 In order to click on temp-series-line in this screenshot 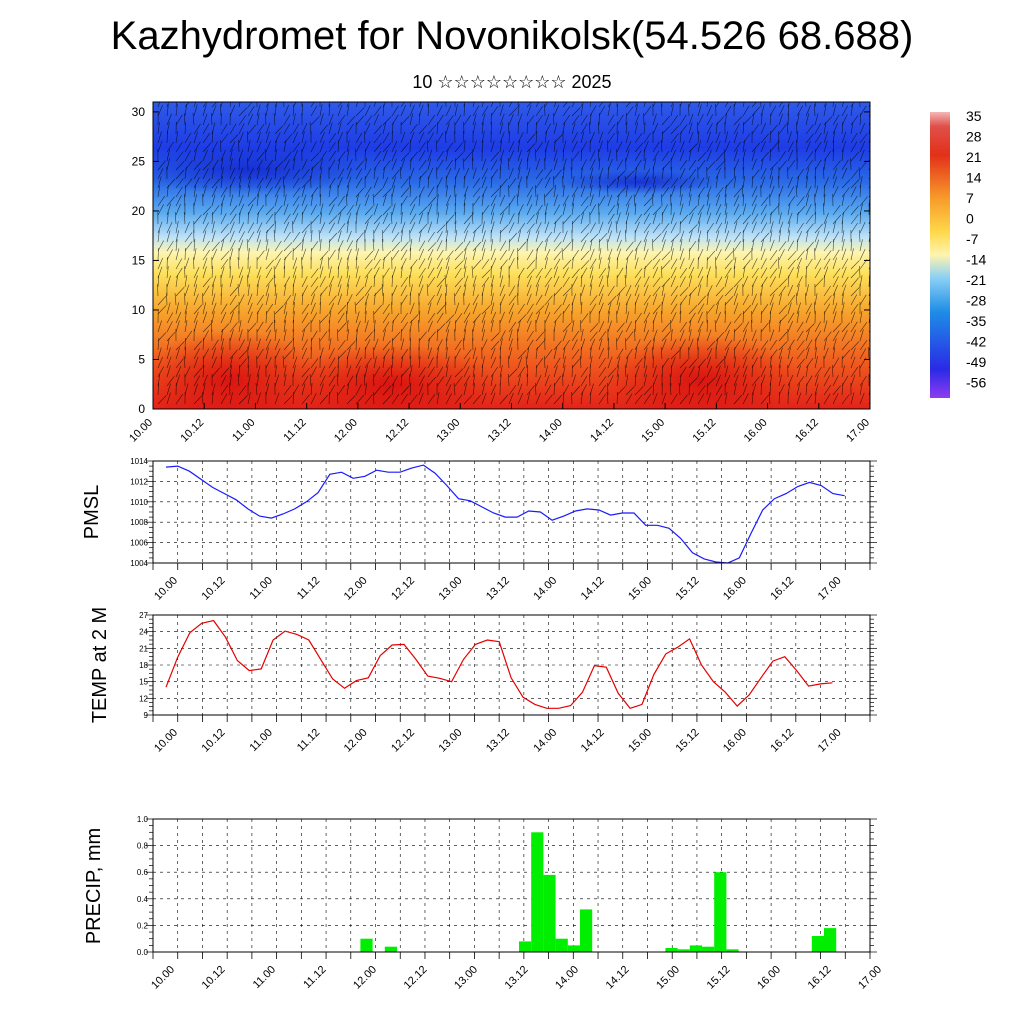, I will do `click(499, 664)`.